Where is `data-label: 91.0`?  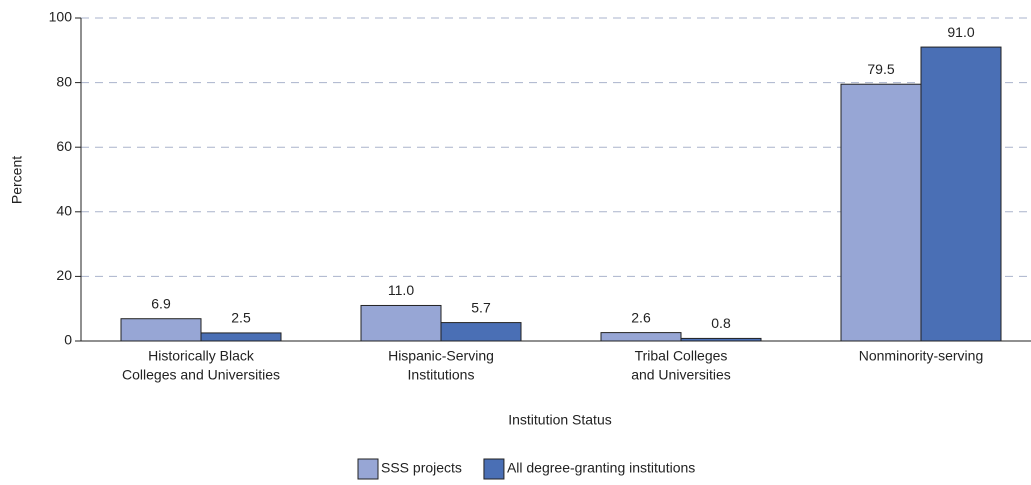
data-label: 91.0 is located at coordinates (960, 32).